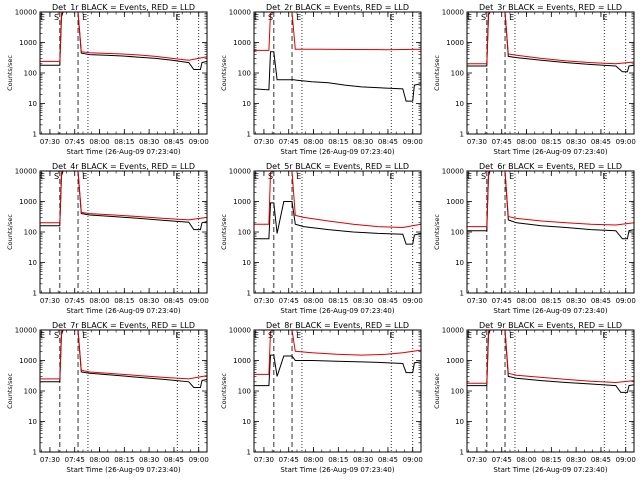 This screenshot has height=480, width=640. What do you see at coordinates (550, 7) in the screenshot?
I see `panel-title: Det_3r BLACK = Events, RED = LLD` at bounding box center [550, 7].